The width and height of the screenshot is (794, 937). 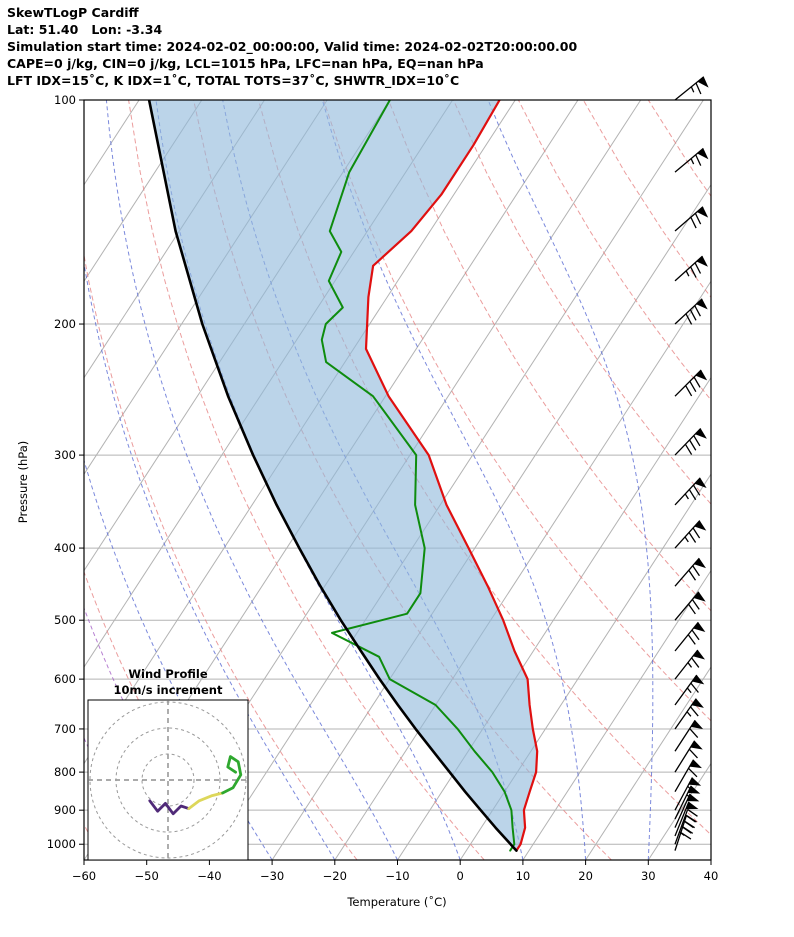 I want to click on wind-barb-column, so click(x=691, y=463).